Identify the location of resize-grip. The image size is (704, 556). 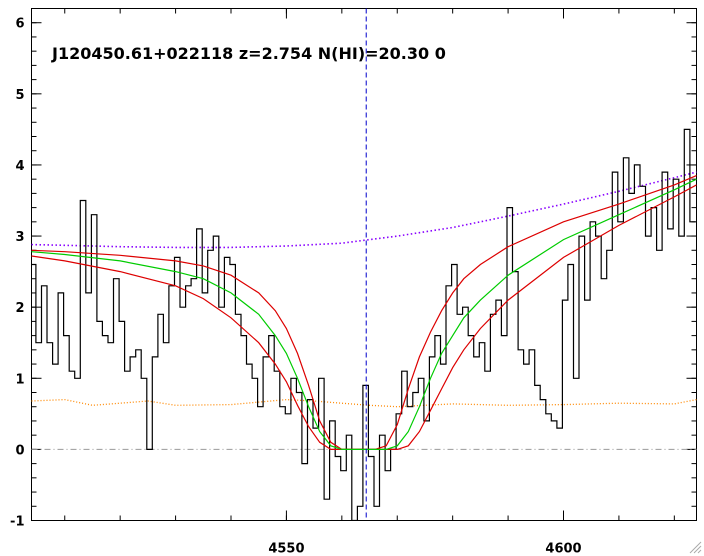
(695, 547).